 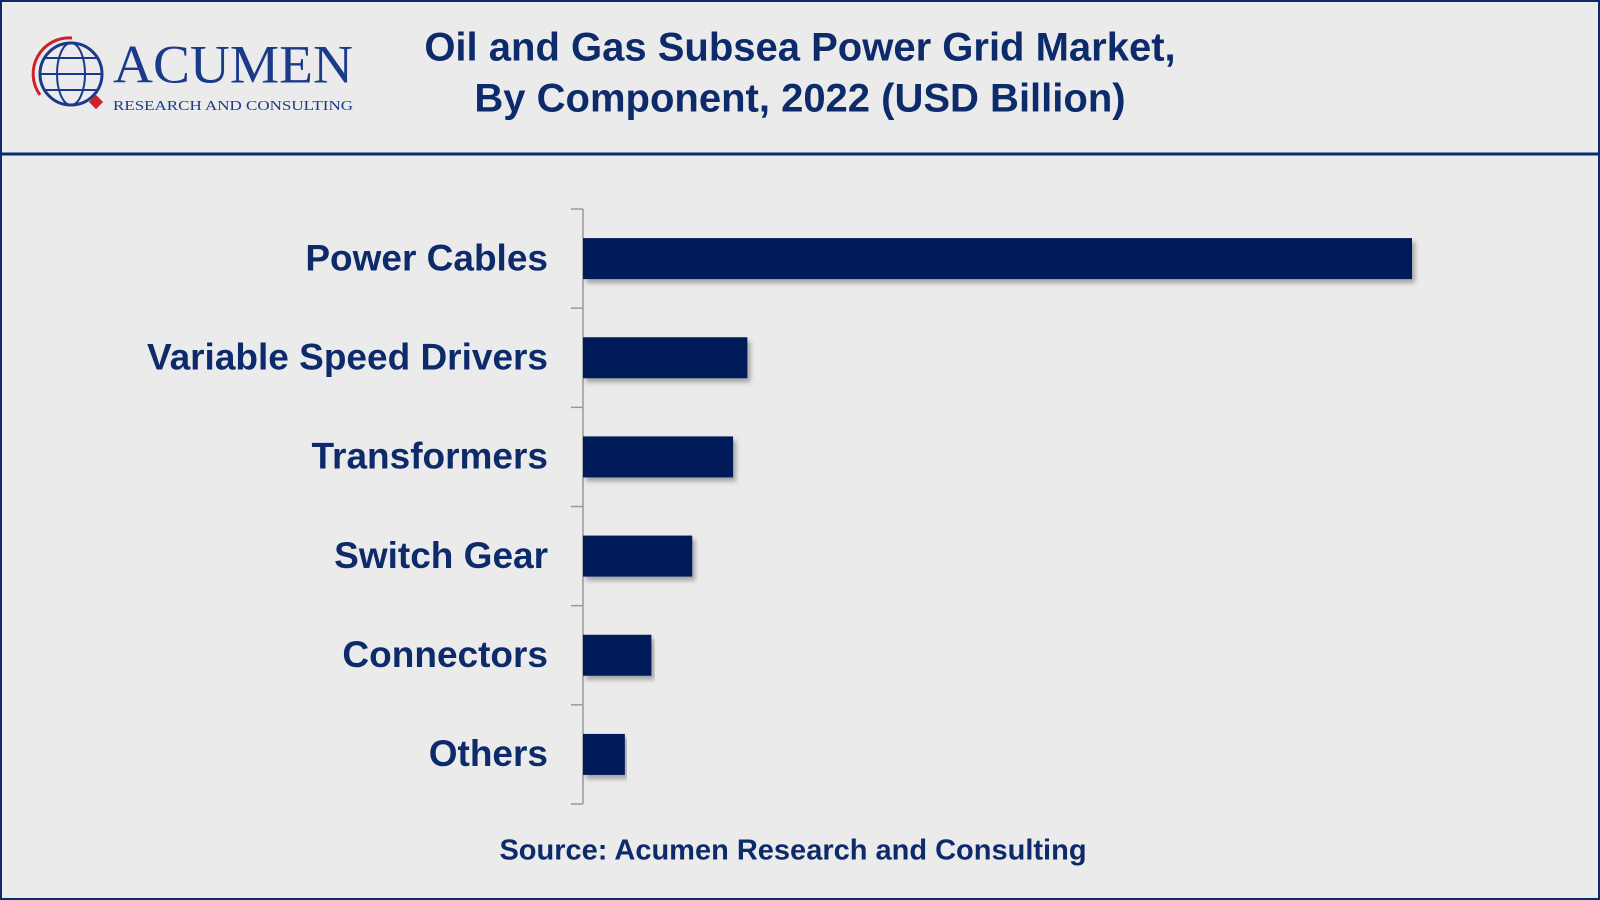 I want to click on category-label: Connectors, so click(x=445, y=654).